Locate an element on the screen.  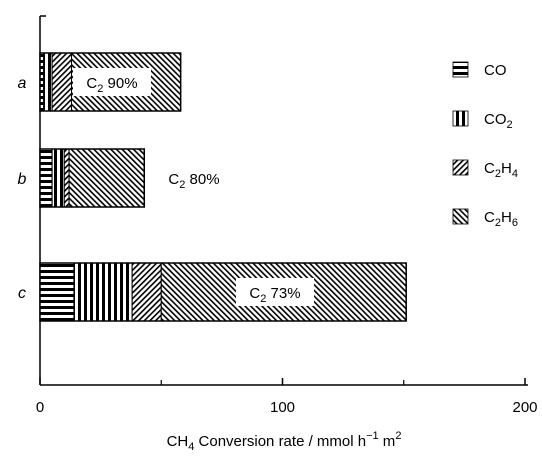
bar-label-rest: 90% is located at coordinates (120, 83).